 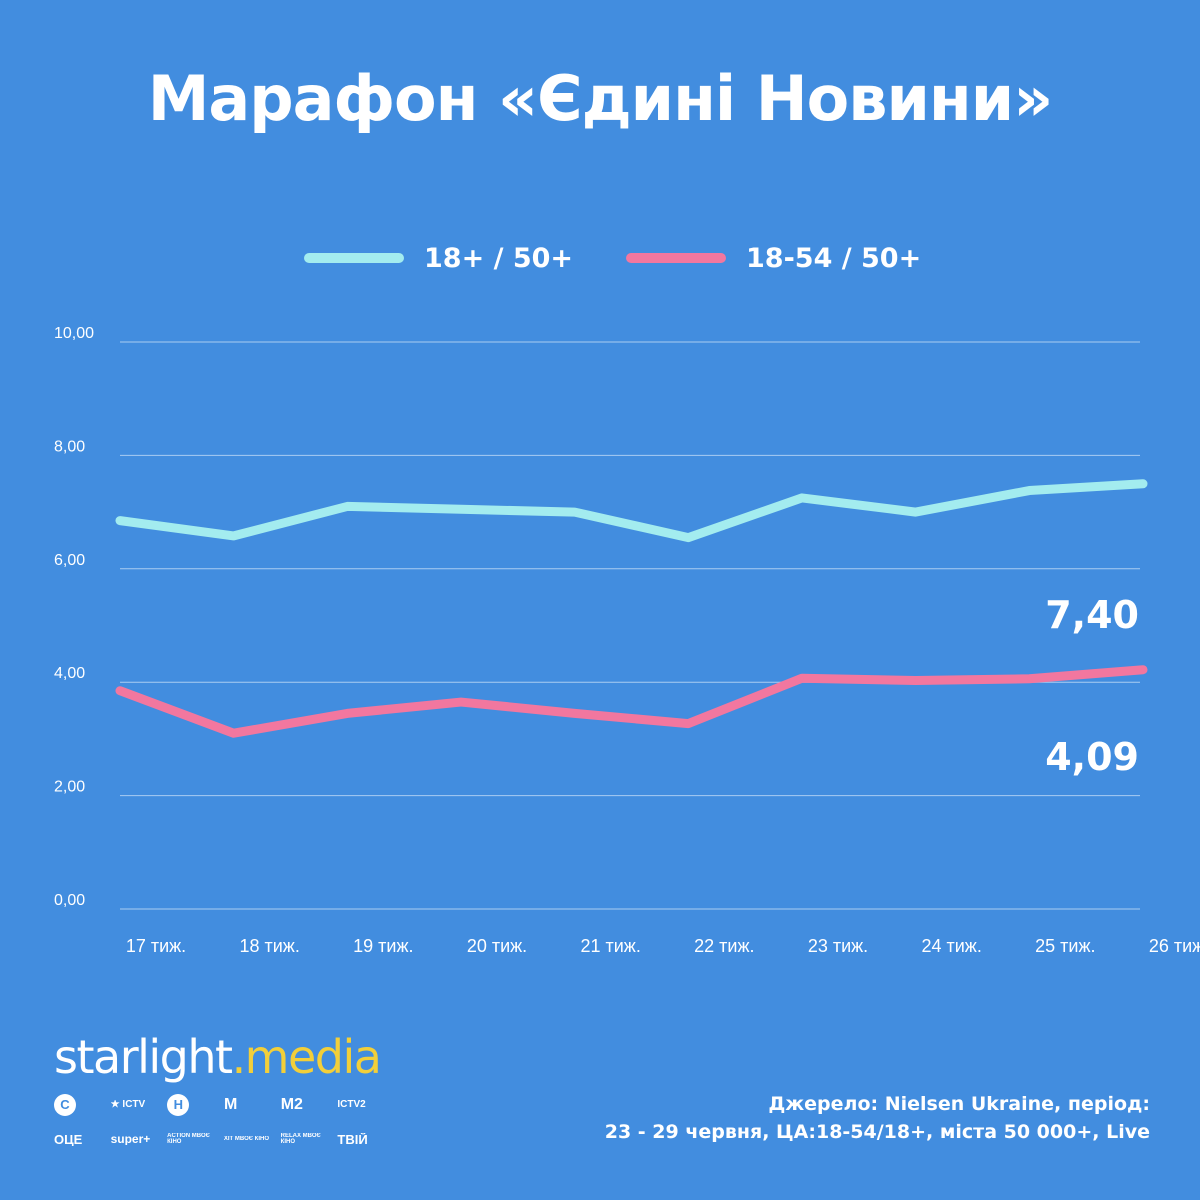 What do you see at coordinates (1174, 946) in the screenshot?
I see `x-tick-label: 26 тиж.` at bounding box center [1174, 946].